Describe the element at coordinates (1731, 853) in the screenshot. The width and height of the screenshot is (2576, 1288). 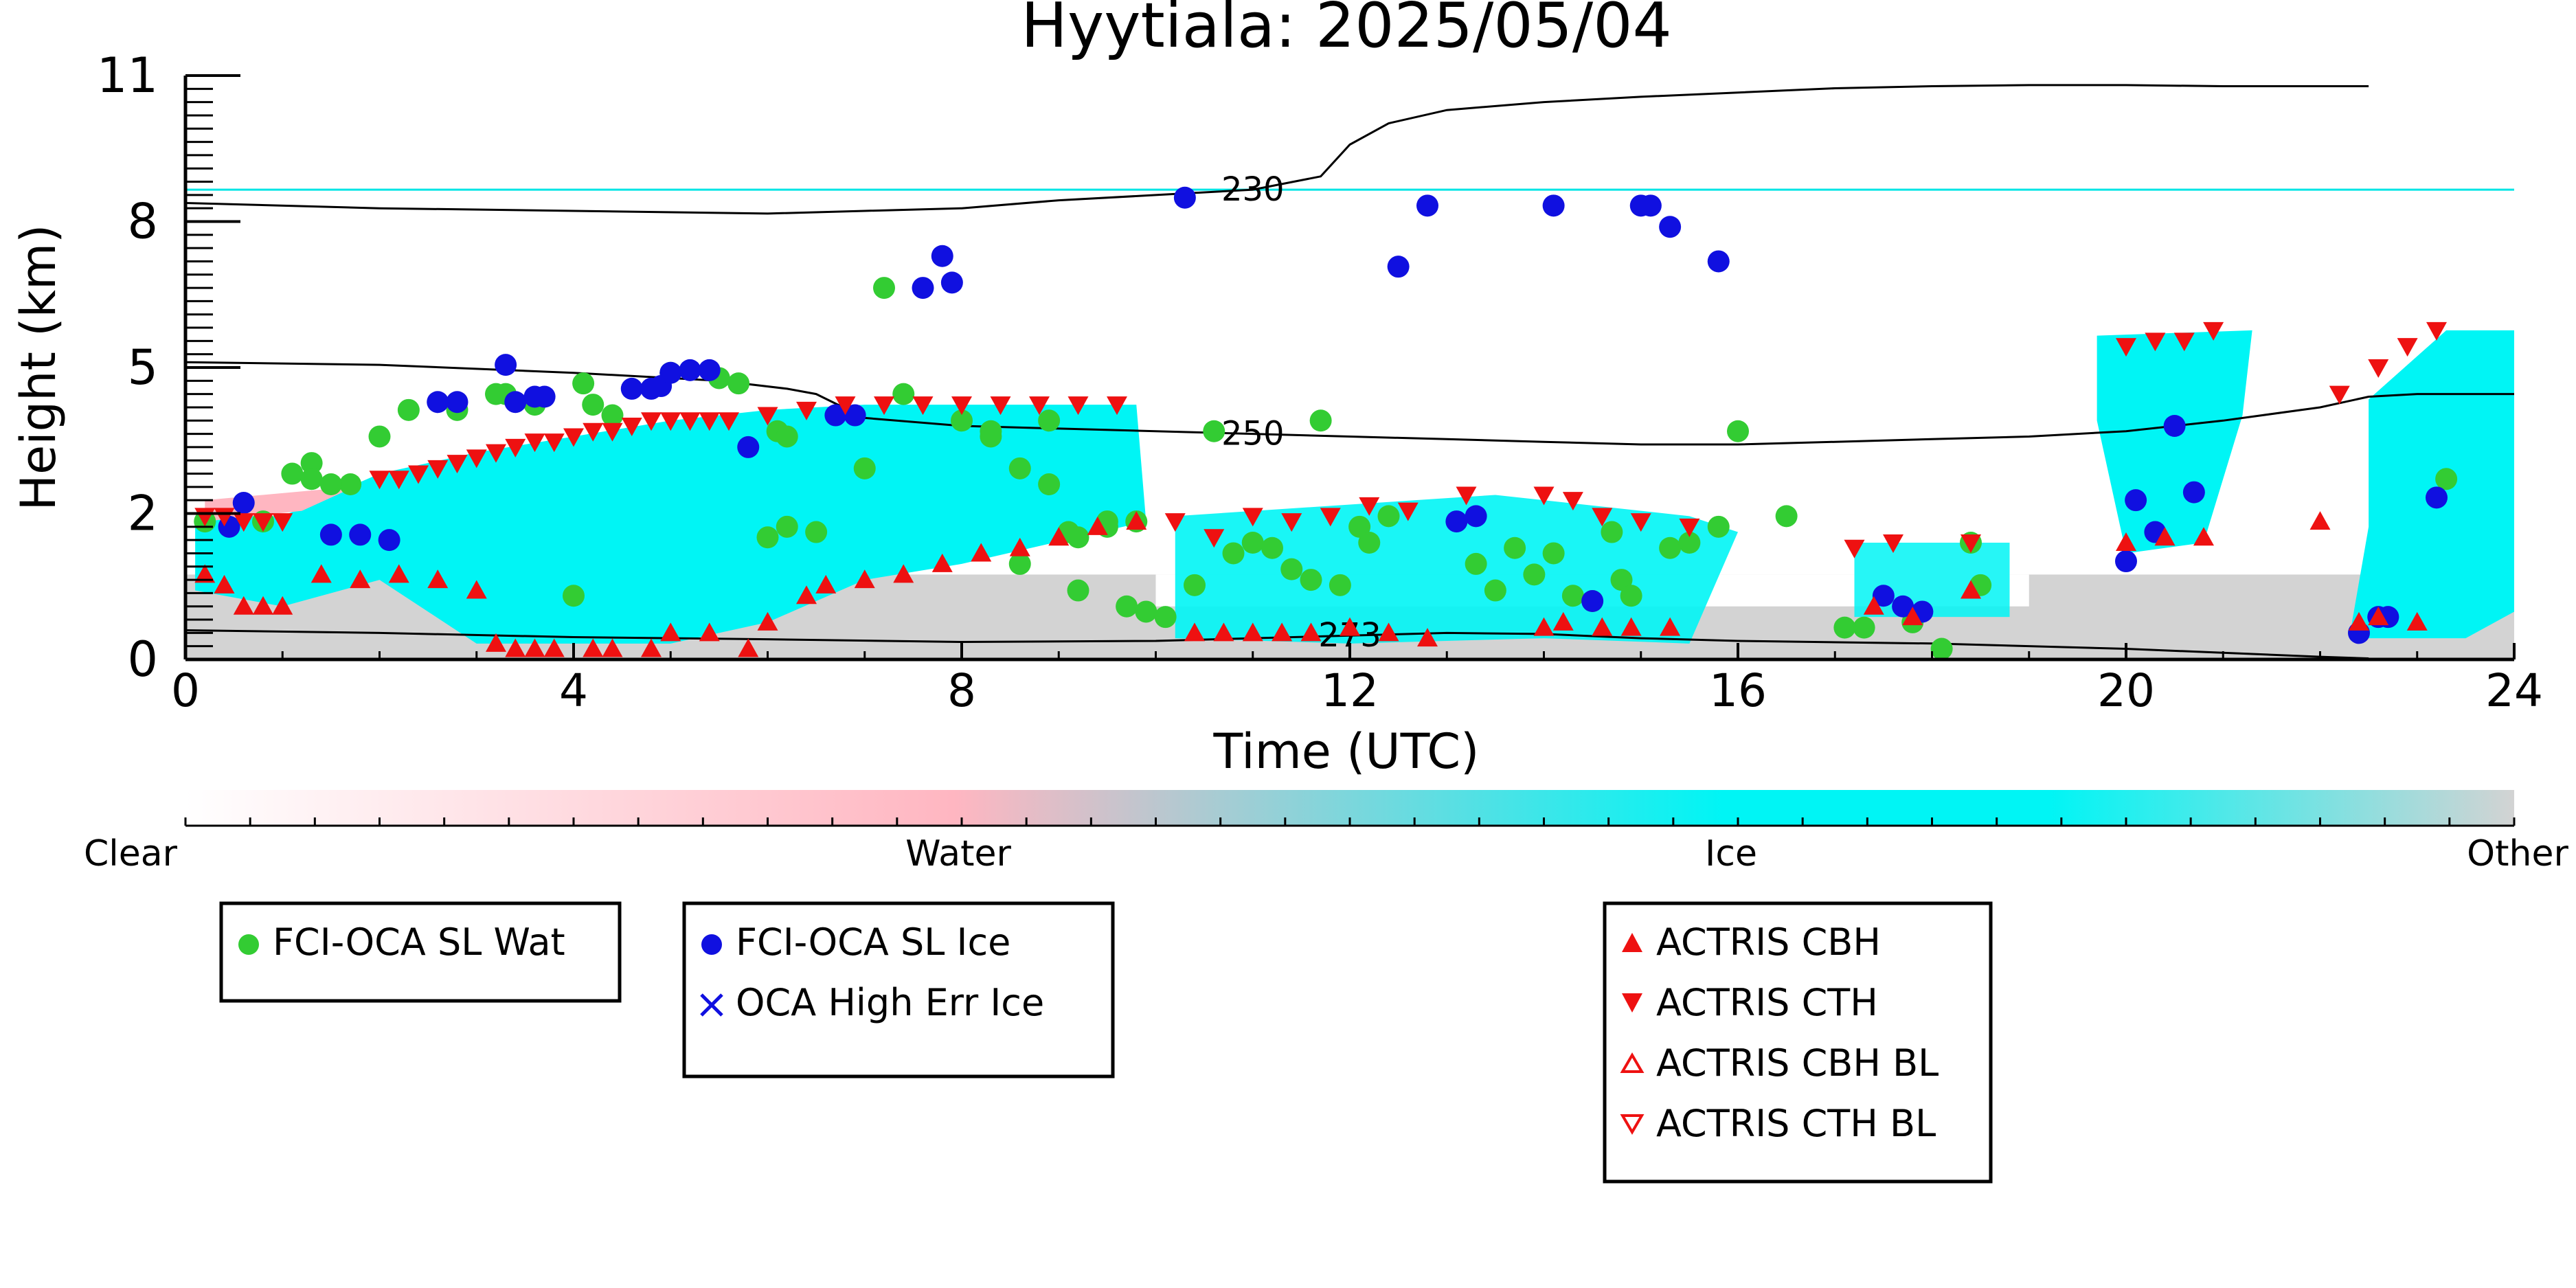
I see `colorbar-label-ice: Ice` at that location.